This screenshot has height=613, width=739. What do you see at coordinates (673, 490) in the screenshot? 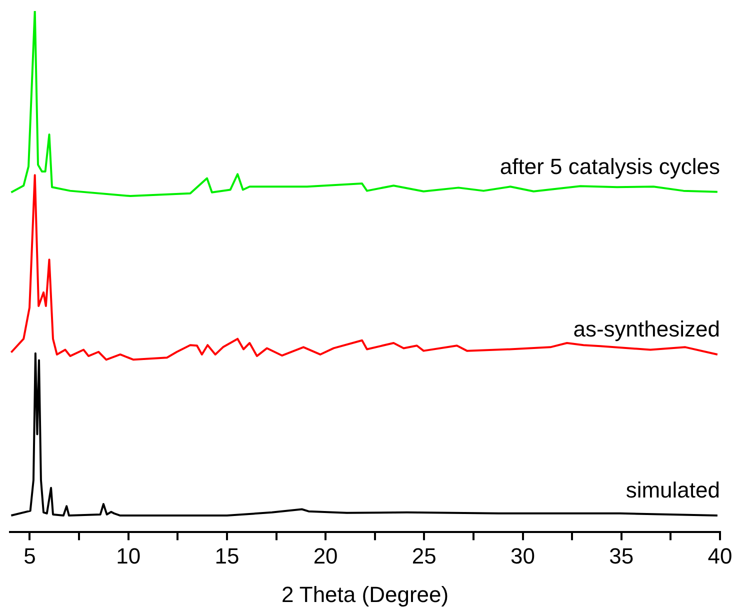
I see `series-label: simulated` at bounding box center [673, 490].